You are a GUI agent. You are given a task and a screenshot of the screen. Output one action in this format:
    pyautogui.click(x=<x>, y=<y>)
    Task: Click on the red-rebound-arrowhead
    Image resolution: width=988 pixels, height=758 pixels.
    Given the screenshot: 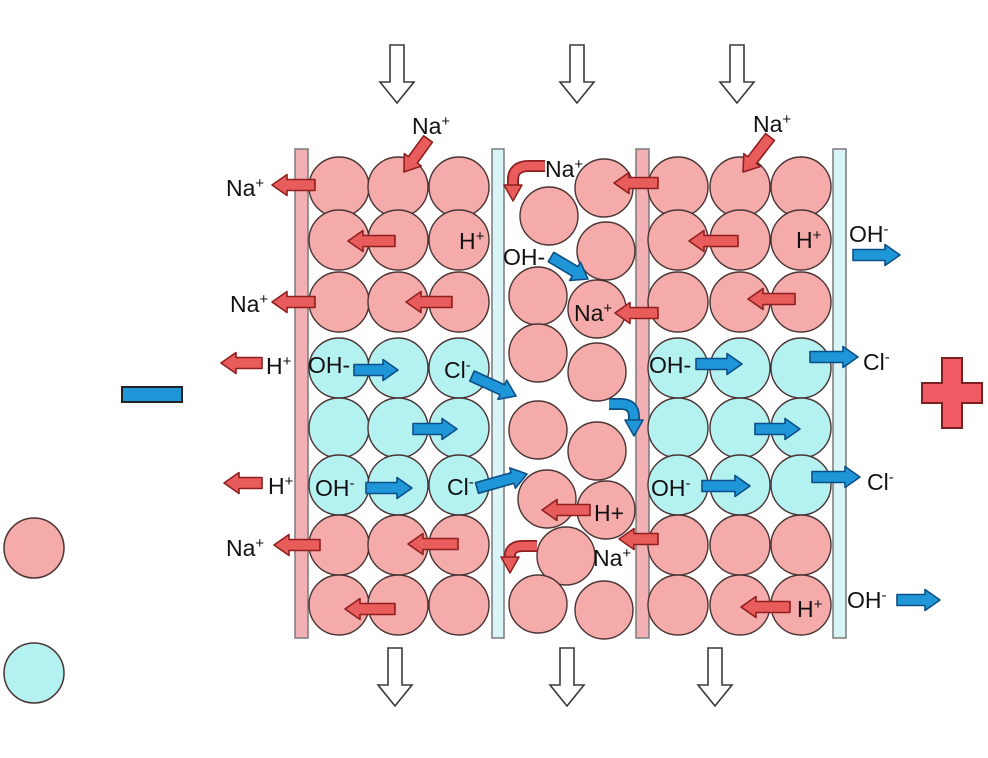 What is the action you would take?
    pyautogui.click(x=510, y=565)
    